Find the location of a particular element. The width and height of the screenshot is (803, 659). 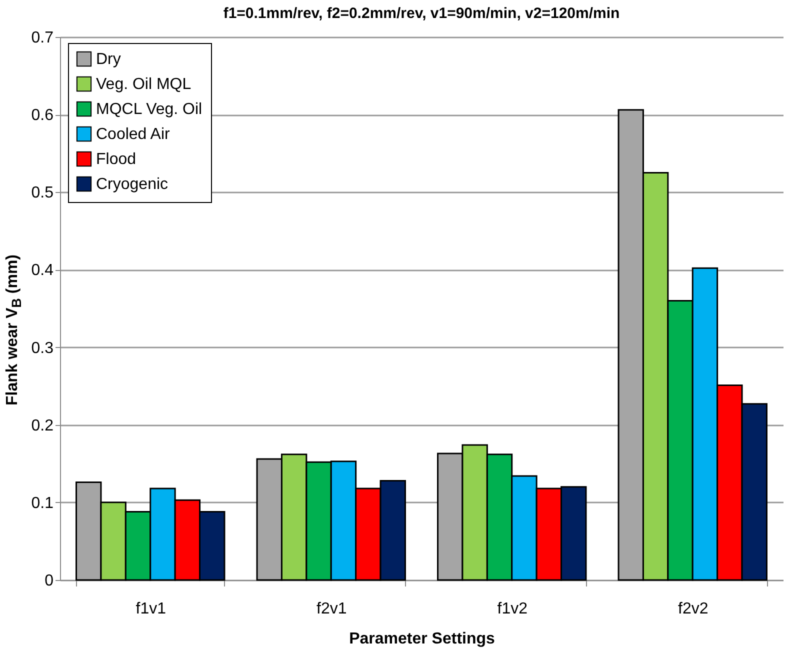

y-tick-label: 0.2 is located at coordinates (42, 425).